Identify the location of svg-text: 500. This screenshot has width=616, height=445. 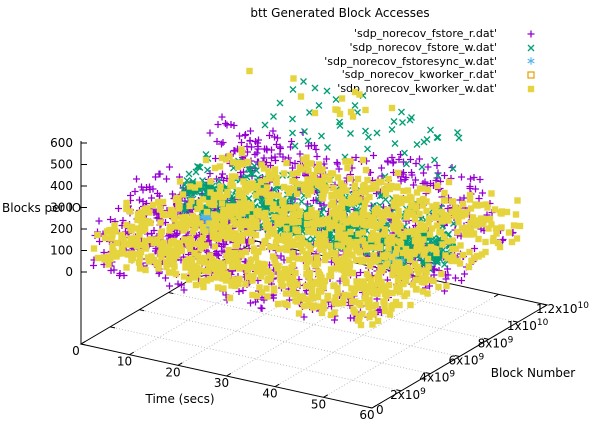
(61, 165).